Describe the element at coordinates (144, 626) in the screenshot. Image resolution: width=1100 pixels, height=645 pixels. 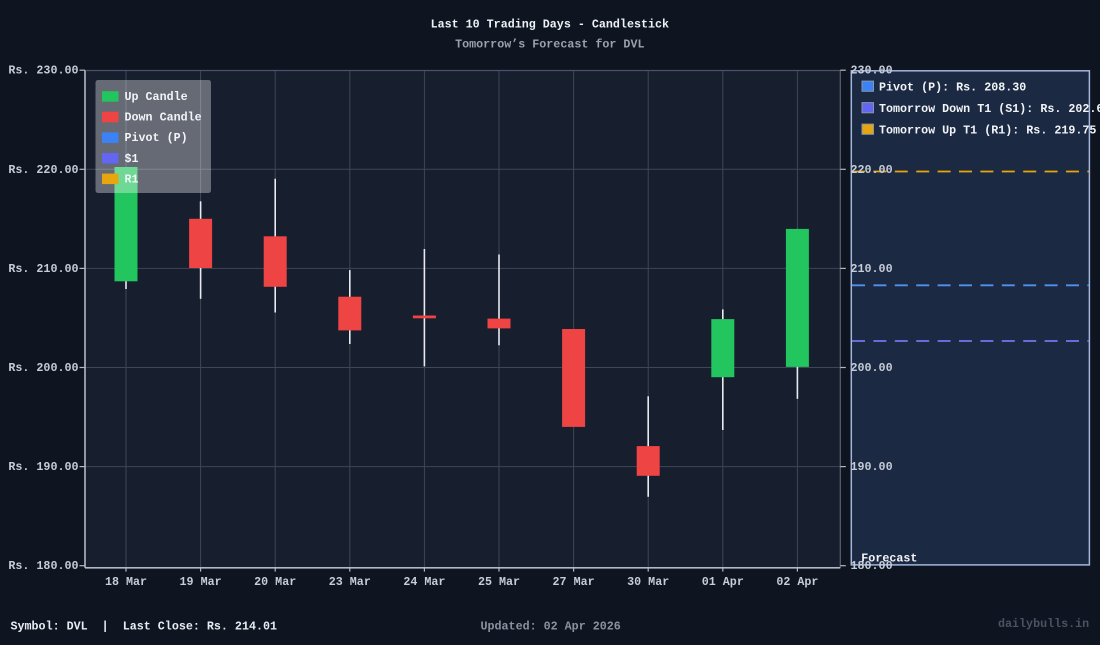
I see `svg-text:Symbol: DVL | Last Close: Rs: Symbol: DVL | Last Close: Rs. 214.01` at that location.